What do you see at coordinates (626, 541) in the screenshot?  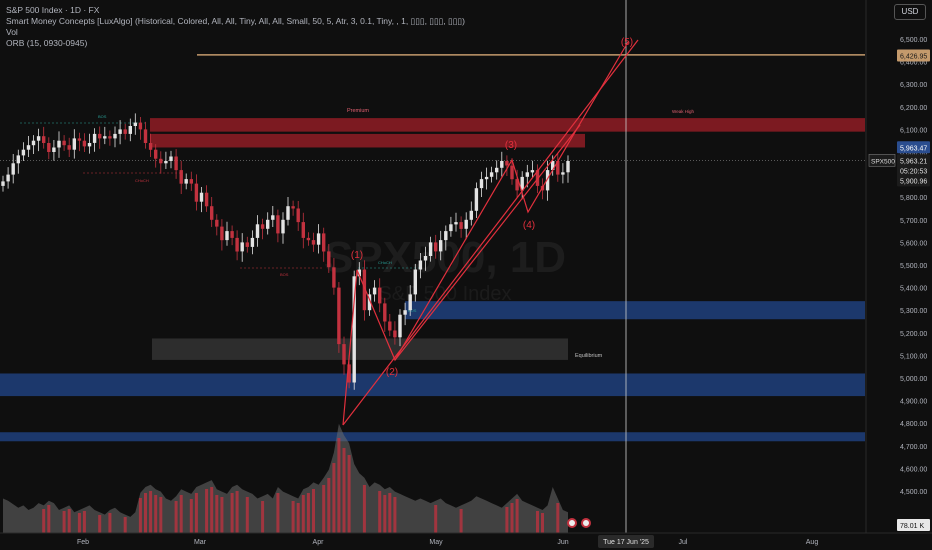 I see `crosshair-date-bg` at bounding box center [626, 541].